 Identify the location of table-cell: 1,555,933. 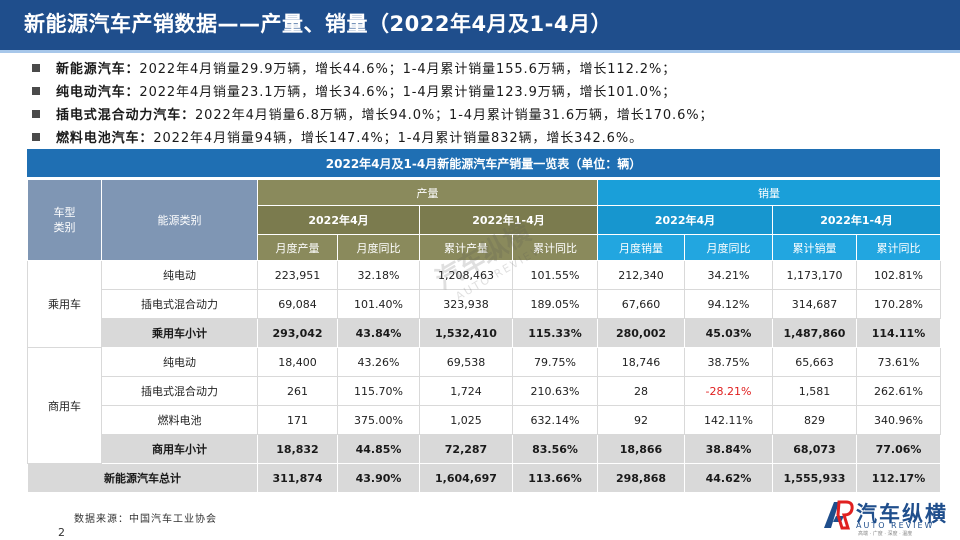
(814, 478).